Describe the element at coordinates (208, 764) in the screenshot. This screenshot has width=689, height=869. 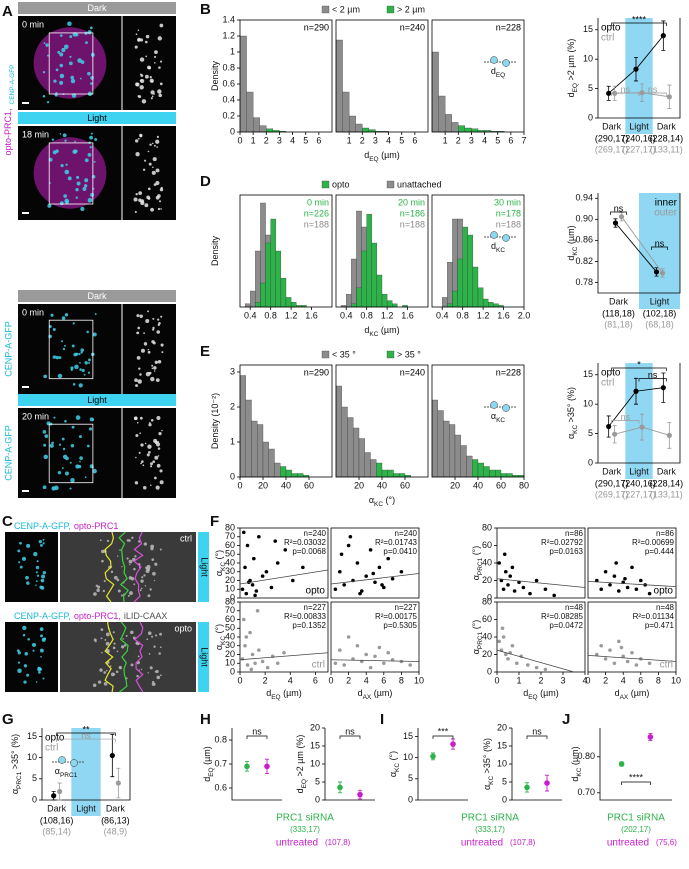
I see `axis-label: dEQ (µm)` at that location.